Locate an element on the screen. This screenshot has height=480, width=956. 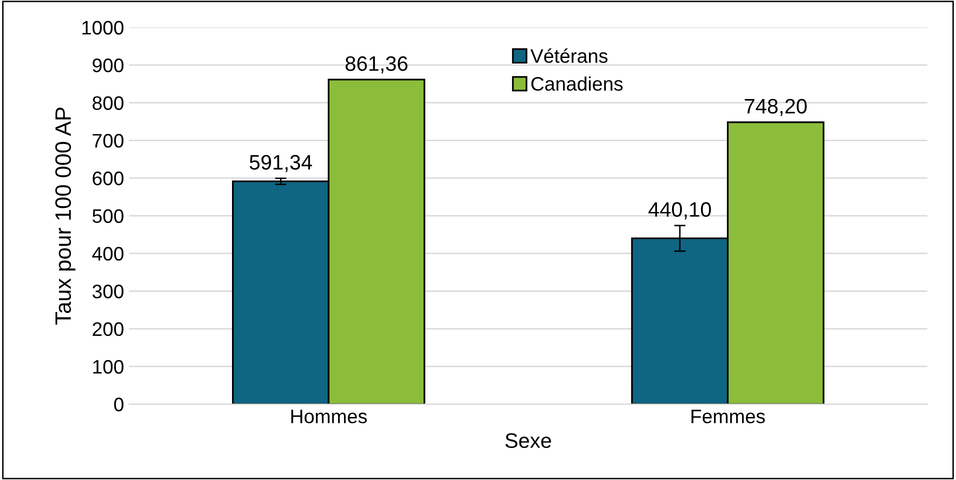
y-tick-label: 500 is located at coordinates (108, 216).